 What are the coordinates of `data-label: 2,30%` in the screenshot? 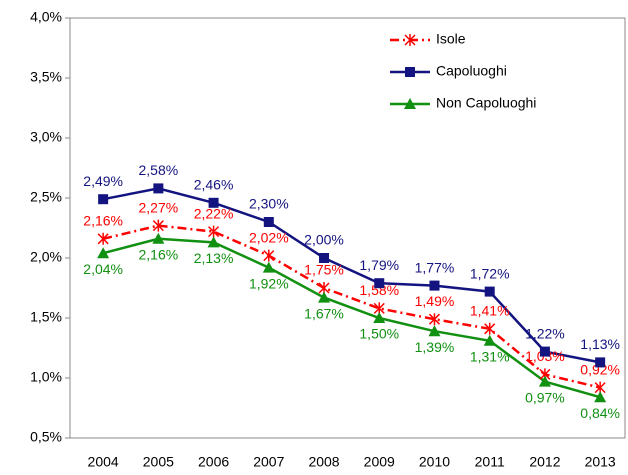 It's located at (269, 204).